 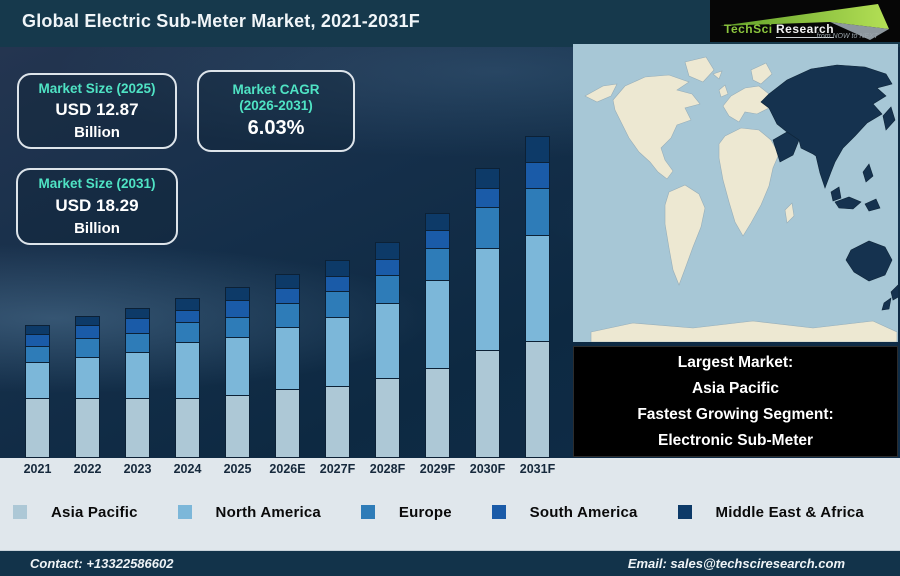 I want to click on bar-2030F, so click(x=487, y=313).